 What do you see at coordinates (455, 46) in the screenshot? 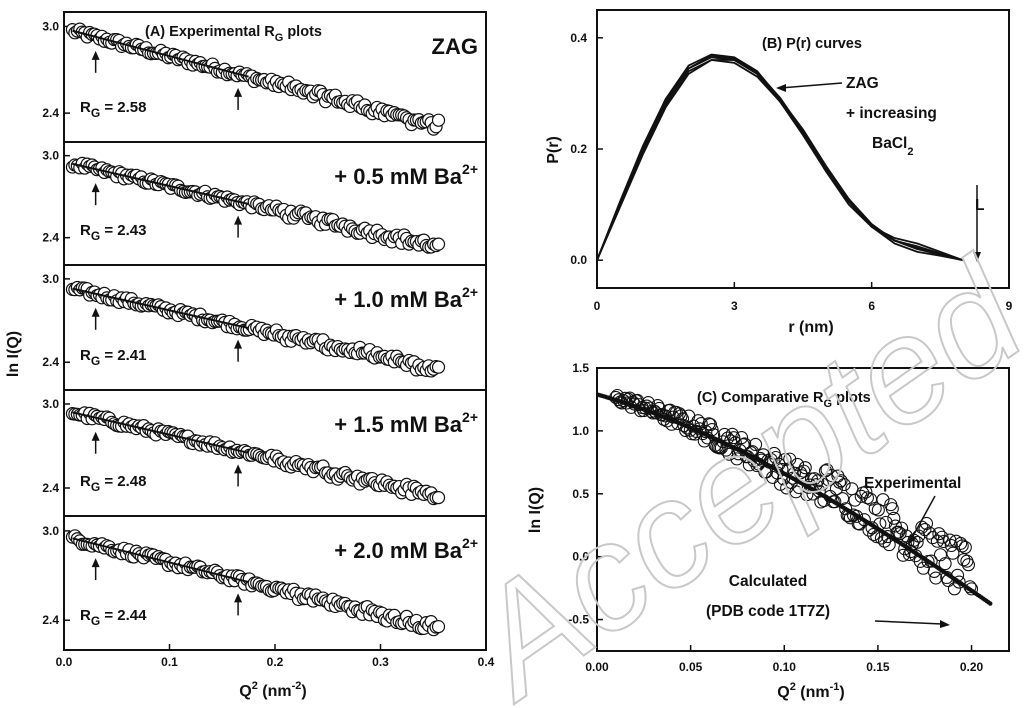
I see `panel-a-condition-label: ZAG` at bounding box center [455, 46].